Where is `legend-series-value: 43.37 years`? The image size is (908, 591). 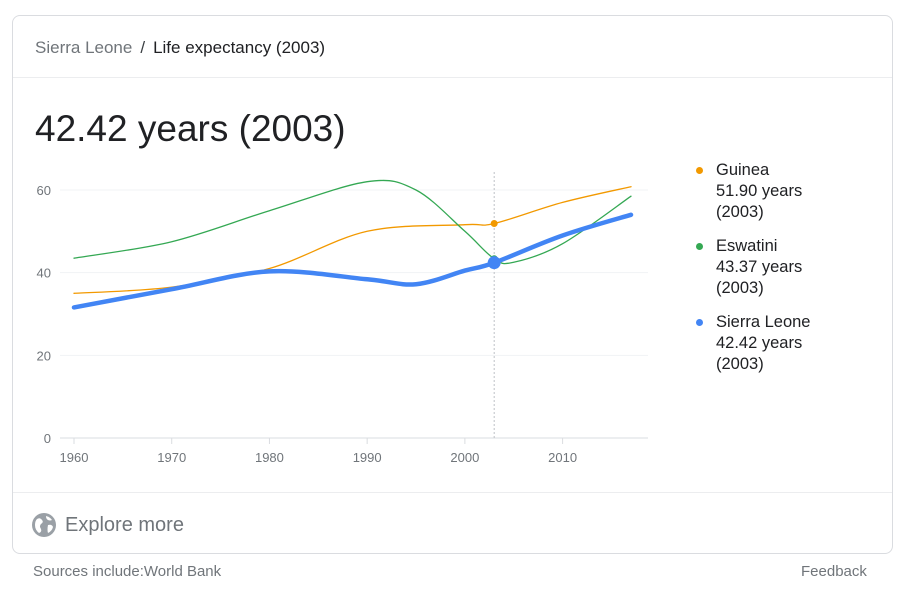
legend-series-value: 43.37 years is located at coordinates (759, 267).